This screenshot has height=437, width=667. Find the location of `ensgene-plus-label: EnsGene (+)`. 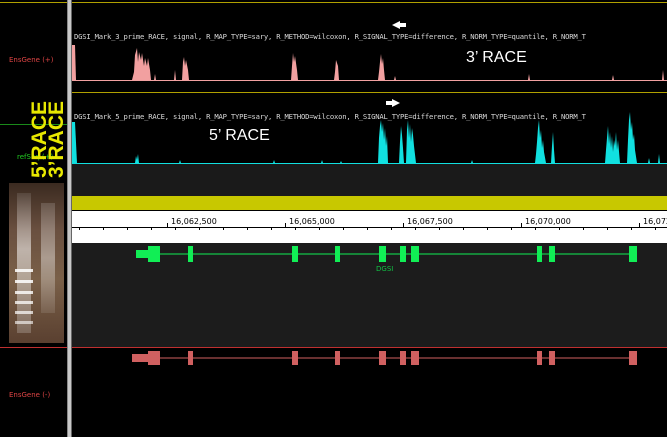

ensgene-plus-label: EnsGene (+) is located at coordinates (31, 60).